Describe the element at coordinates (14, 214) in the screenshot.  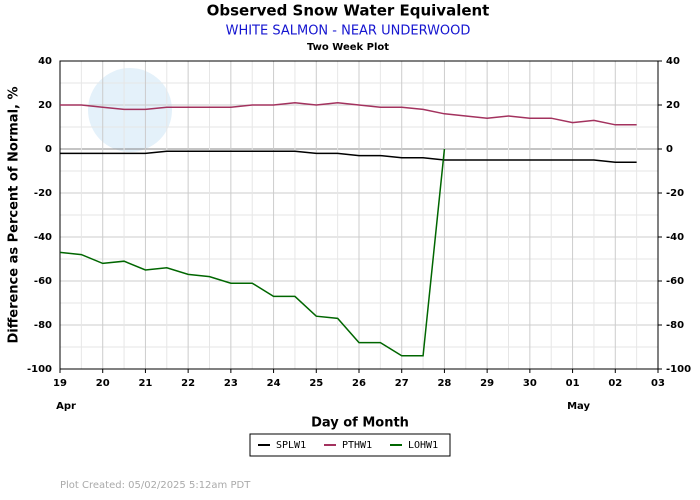
I see `y-axis-label: Difference as Percent of Normal, %` at that location.